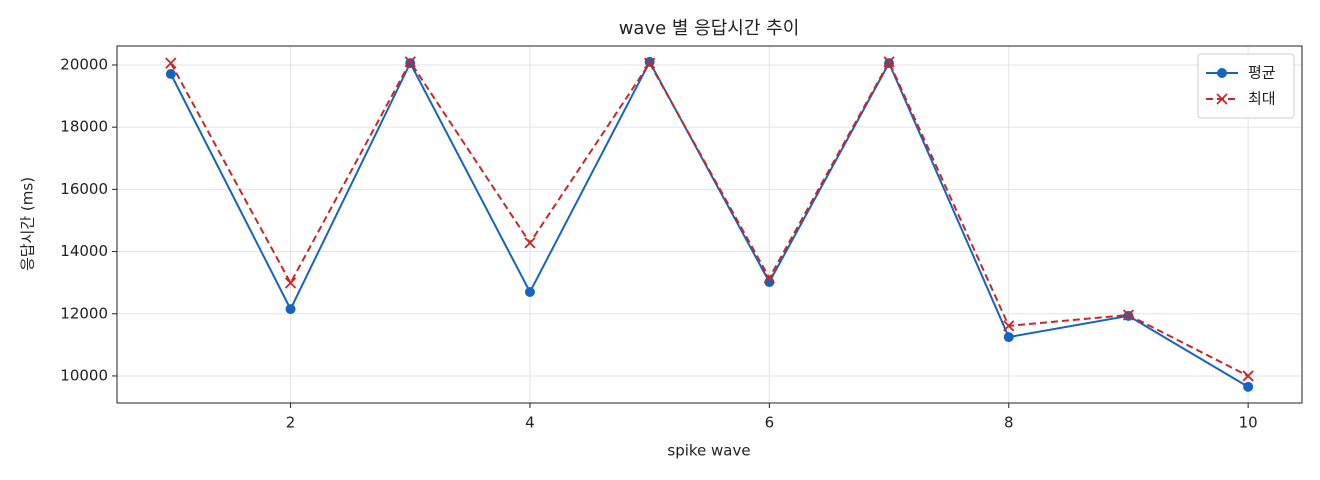 This screenshot has width=1320, height=480. I want to click on chart-title: wave 별 응답시간 추이, so click(709, 28).